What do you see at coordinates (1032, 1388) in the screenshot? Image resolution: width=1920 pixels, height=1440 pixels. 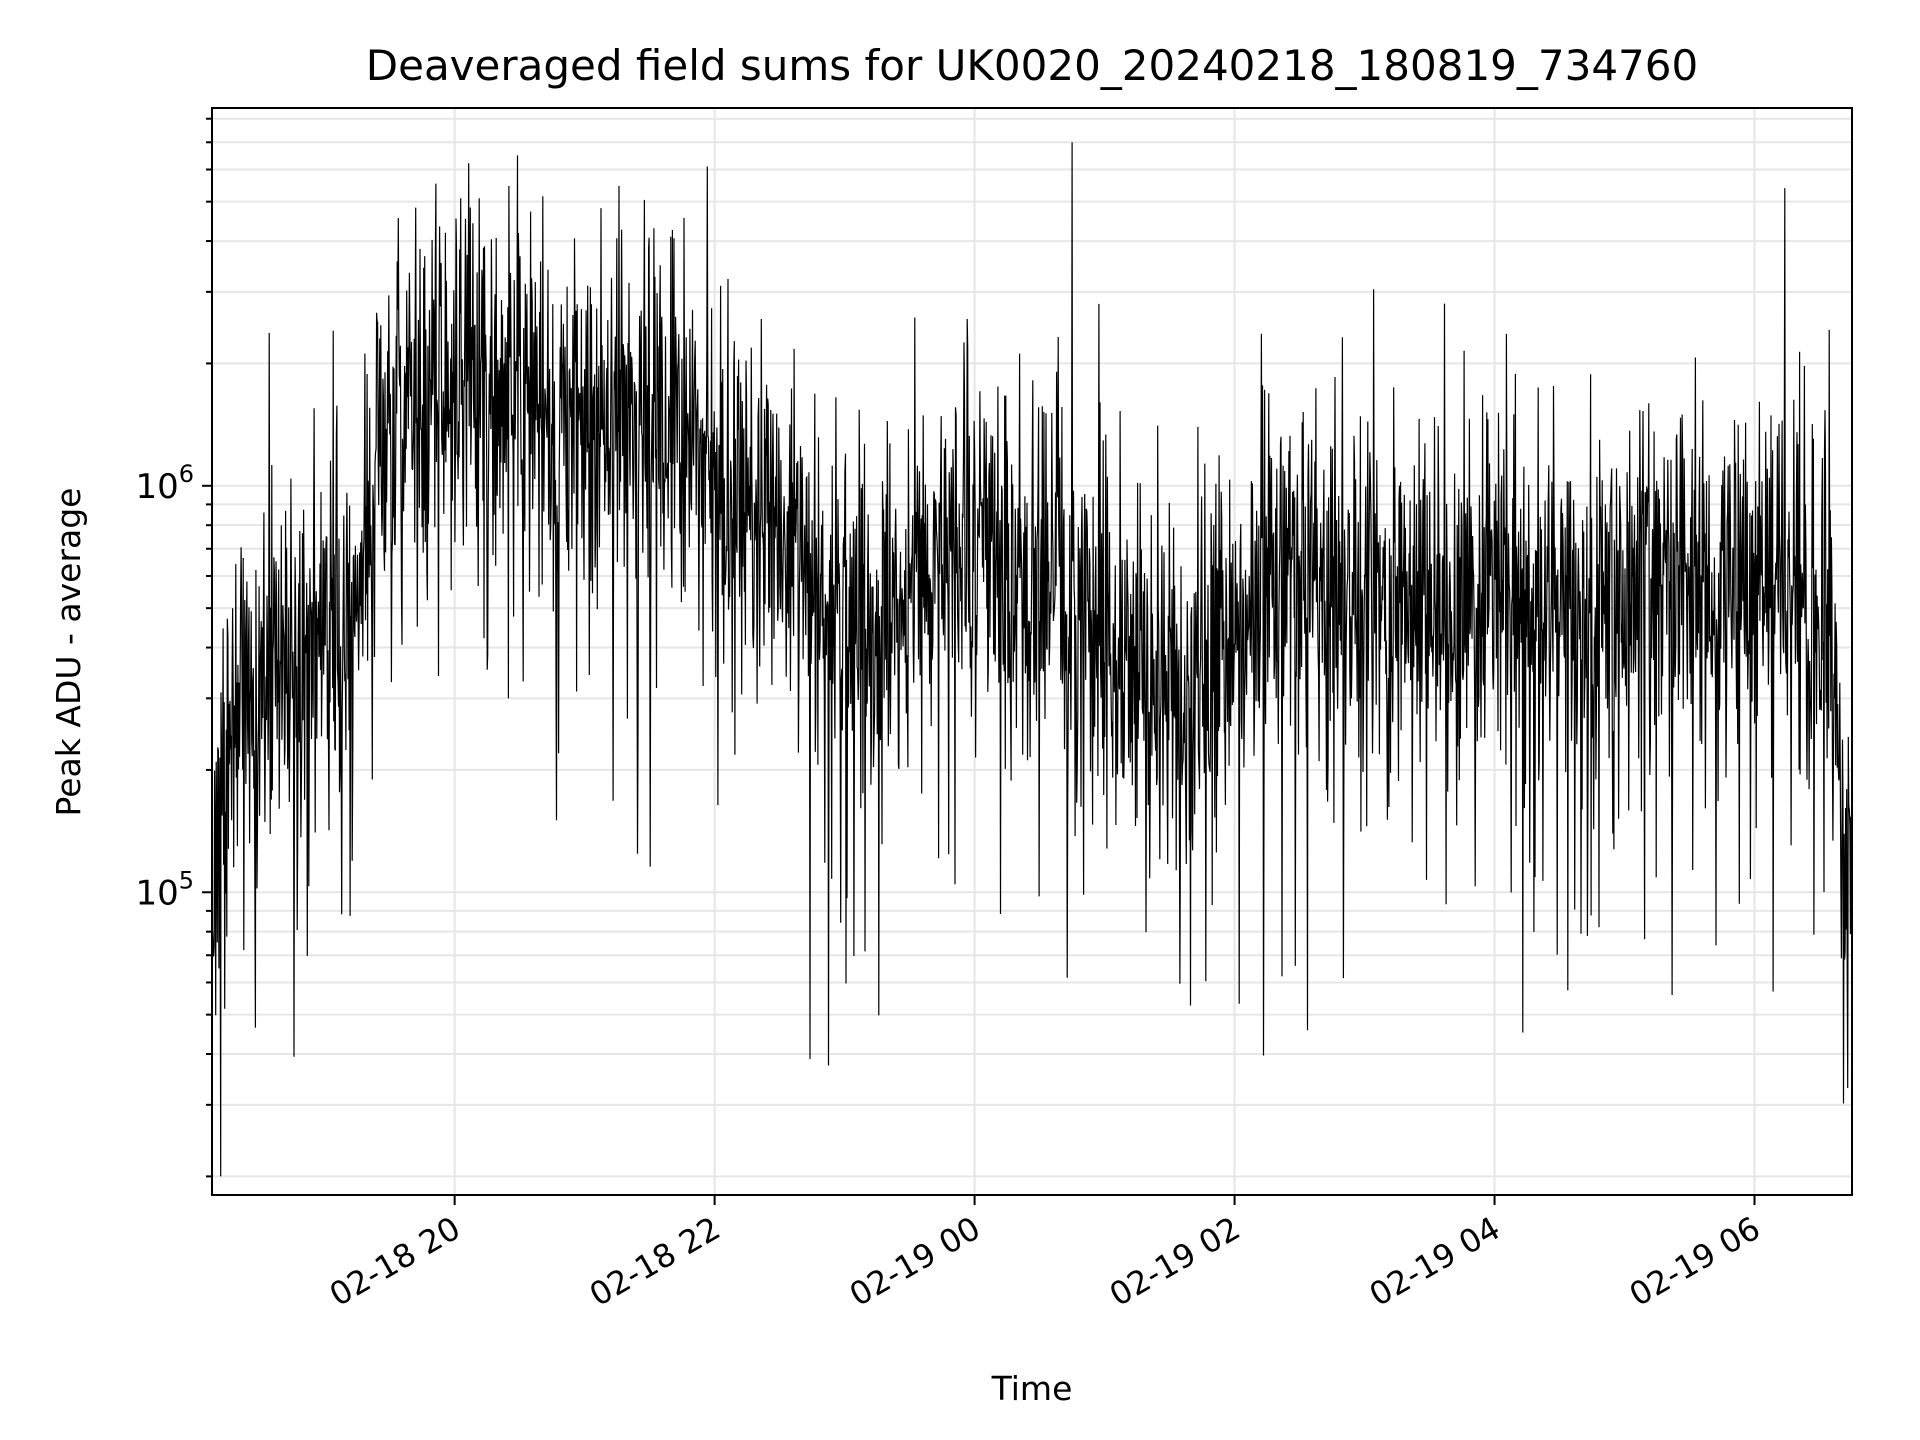 I see `x-axis-label: Time` at bounding box center [1032, 1388].